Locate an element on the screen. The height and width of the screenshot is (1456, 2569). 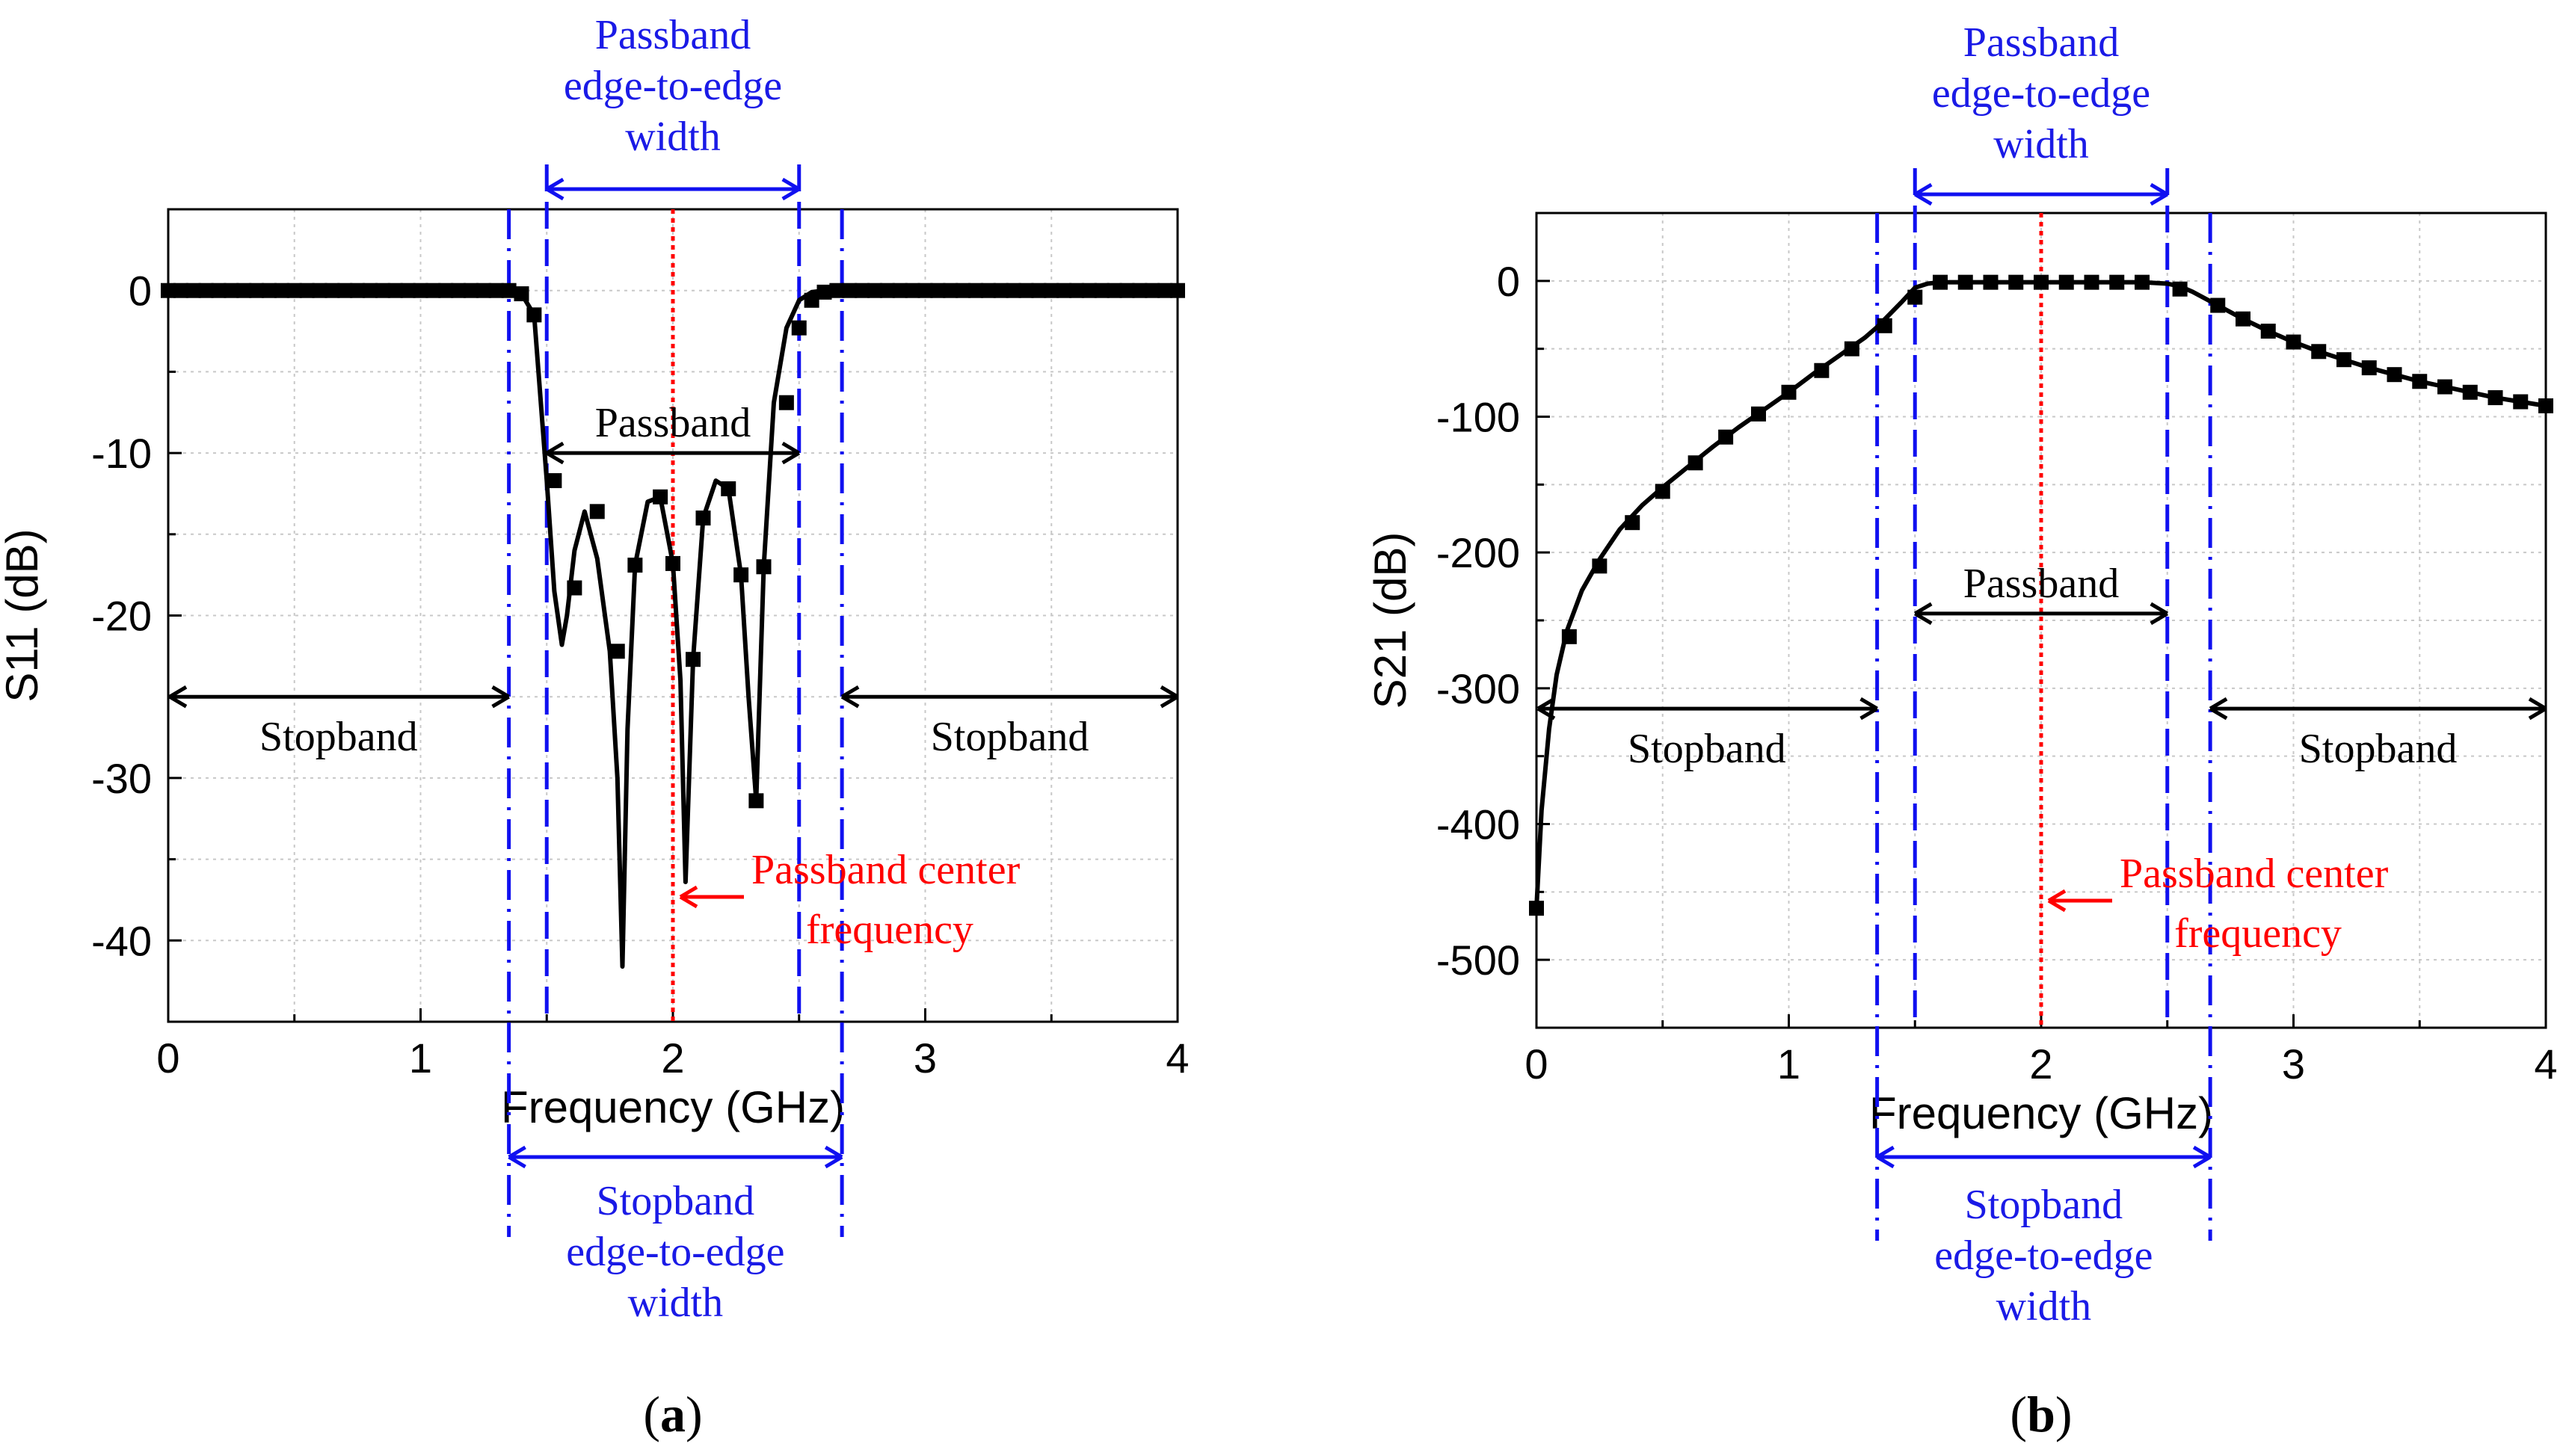
stopband-left-label: Stopband is located at coordinates (338, 737).